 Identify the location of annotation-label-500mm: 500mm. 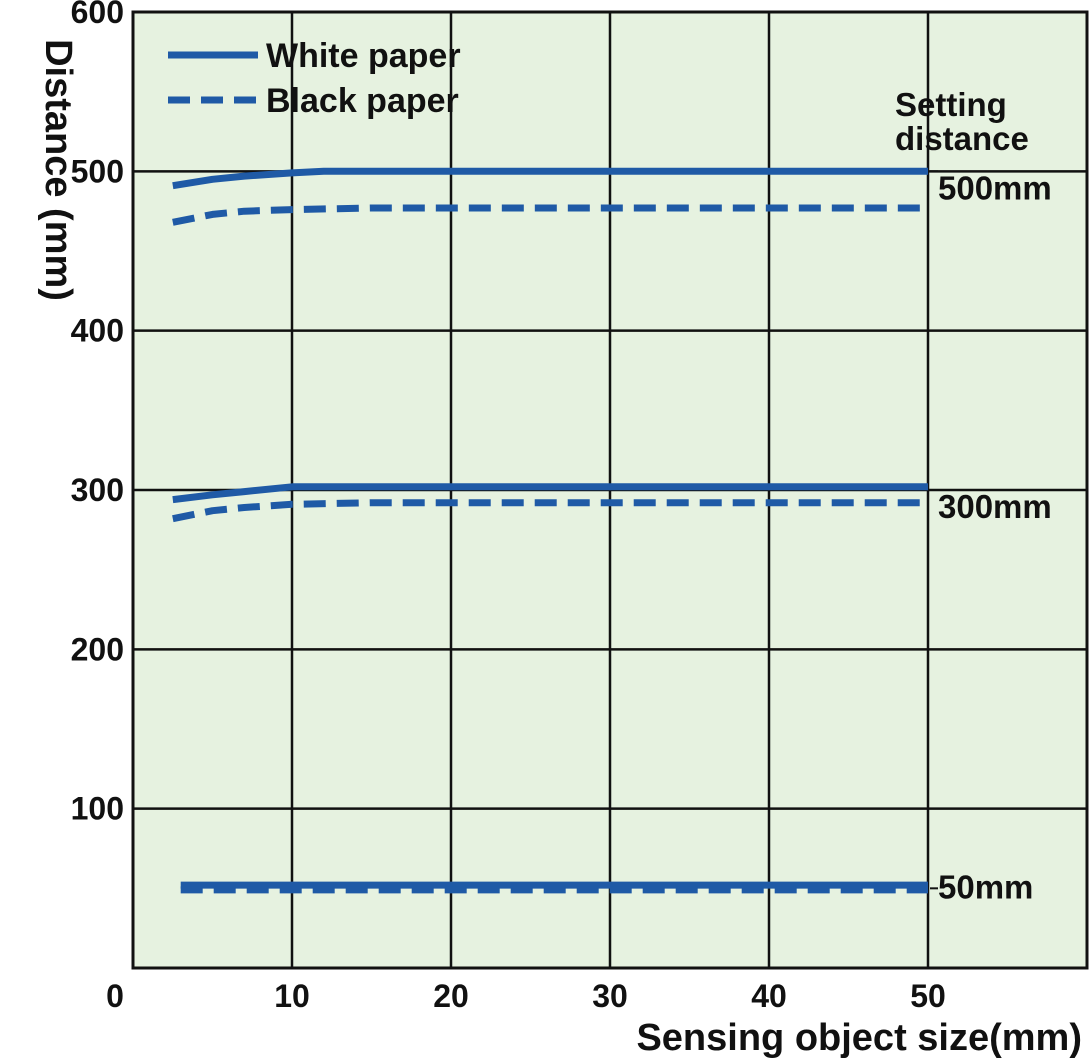
(995, 187).